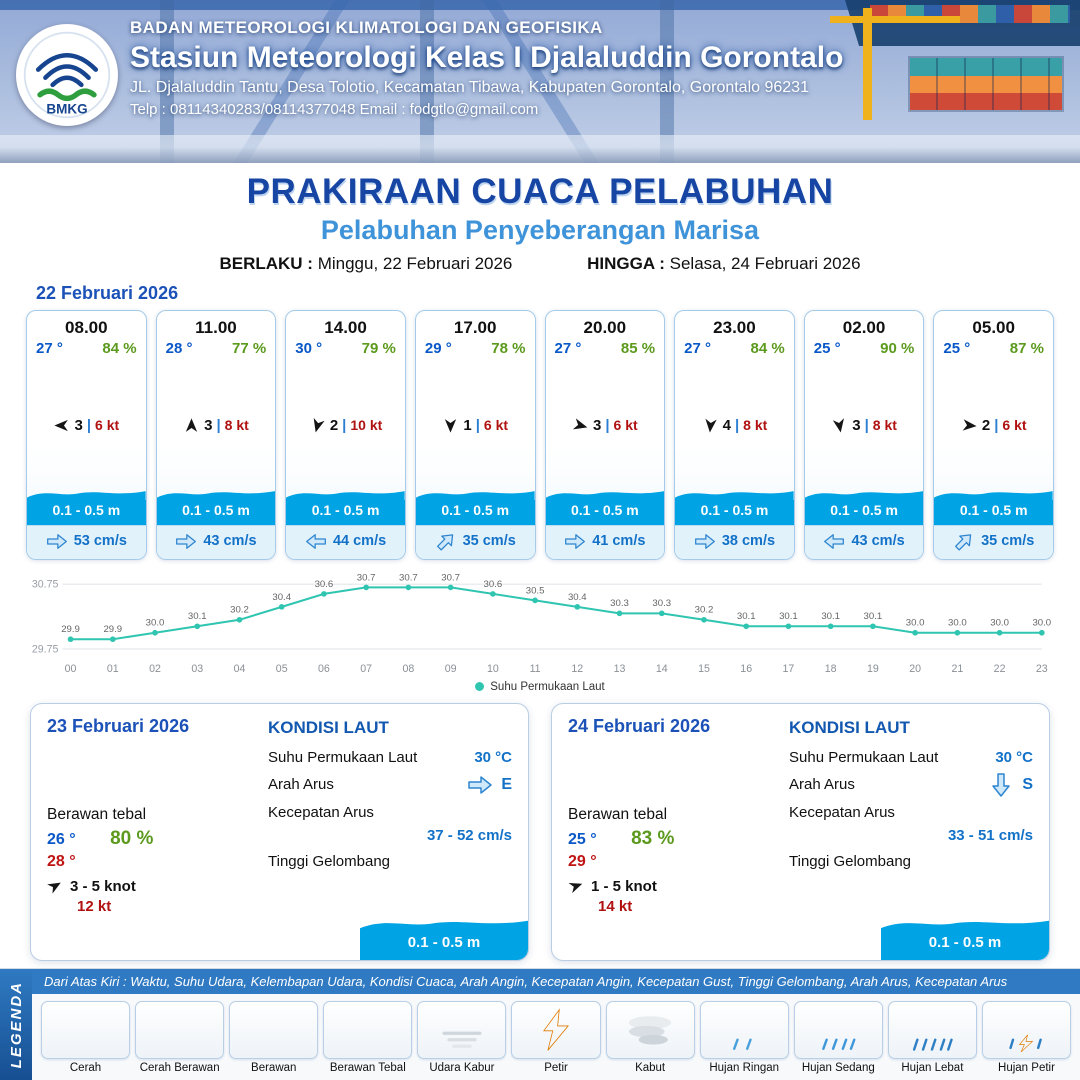 The width and height of the screenshot is (1080, 1080). What do you see at coordinates (639, 725) in the screenshot?
I see `day-date: 24 Februari 2026` at bounding box center [639, 725].